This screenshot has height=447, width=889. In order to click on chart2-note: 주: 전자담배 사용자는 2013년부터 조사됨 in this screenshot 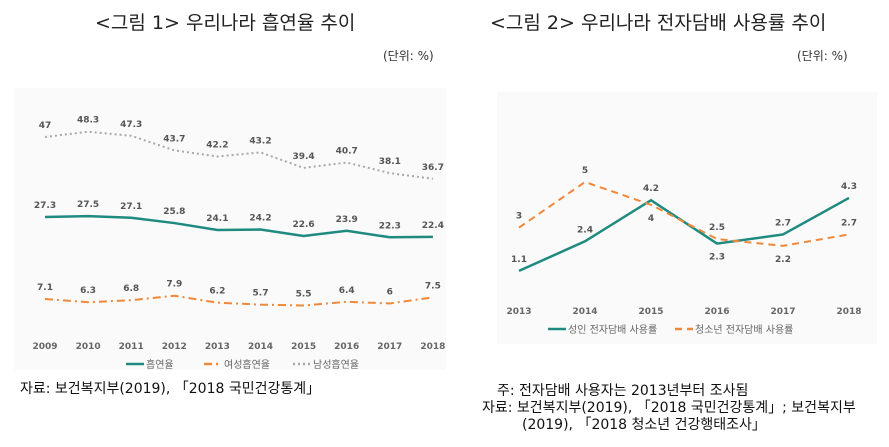, I will do `click(623, 391)`.